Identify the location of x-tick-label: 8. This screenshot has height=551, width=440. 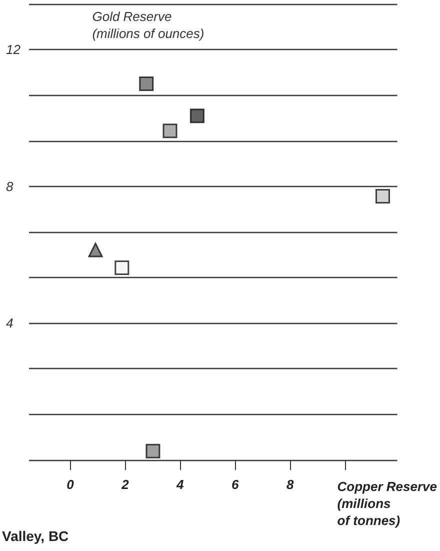
(290, 484).